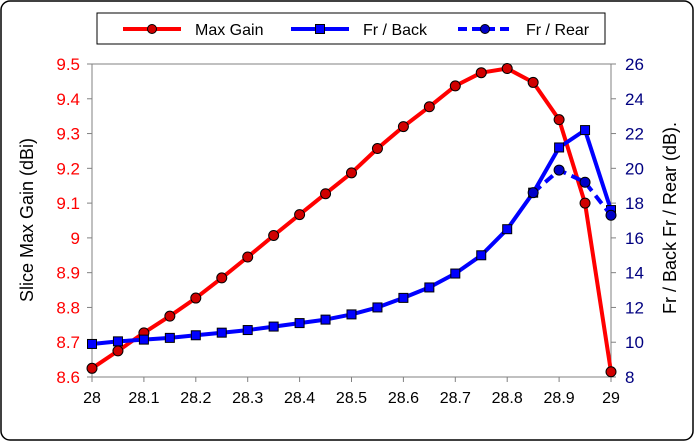 The width and height of the screenshot is (696, 448). Describe the element at coordinates (68, 134) in the screenshot. I see `y-left-tick-label: 9.3` at that location.